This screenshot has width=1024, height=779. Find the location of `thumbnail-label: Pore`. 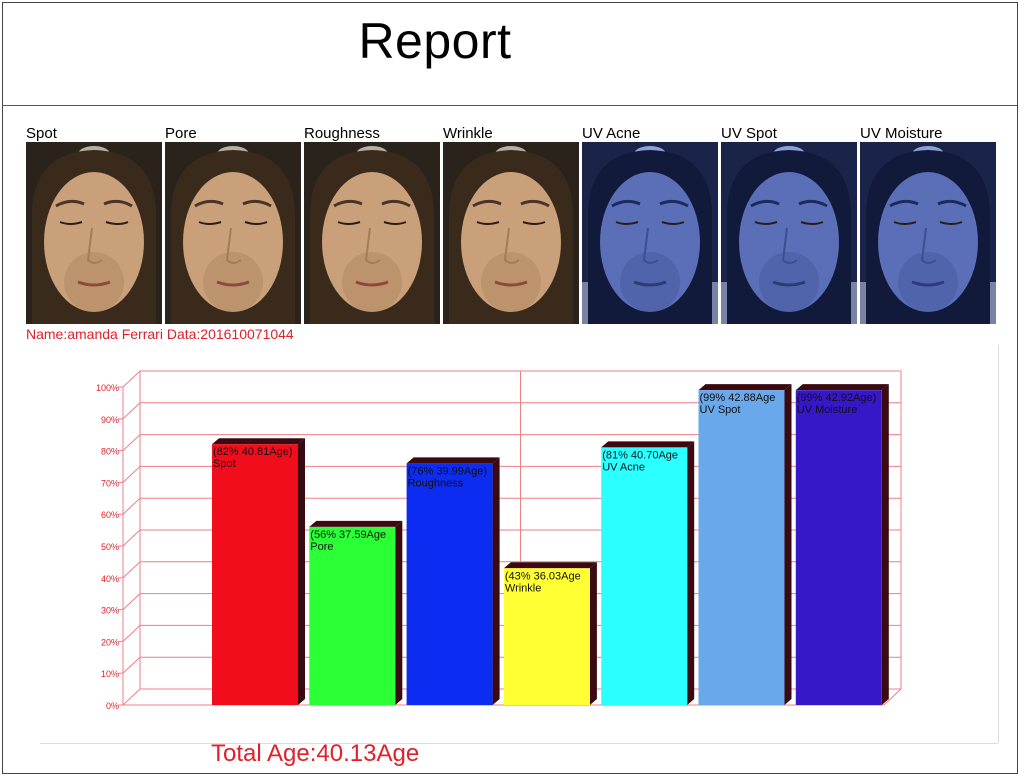

thumbnail-label: Pore is located at coordinates (181, 133).